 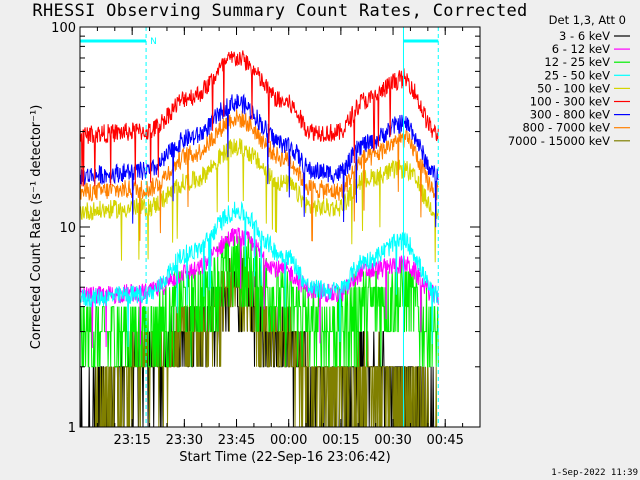 I want to click on x-tick-label: 23:30, so click(x=184, y=440).